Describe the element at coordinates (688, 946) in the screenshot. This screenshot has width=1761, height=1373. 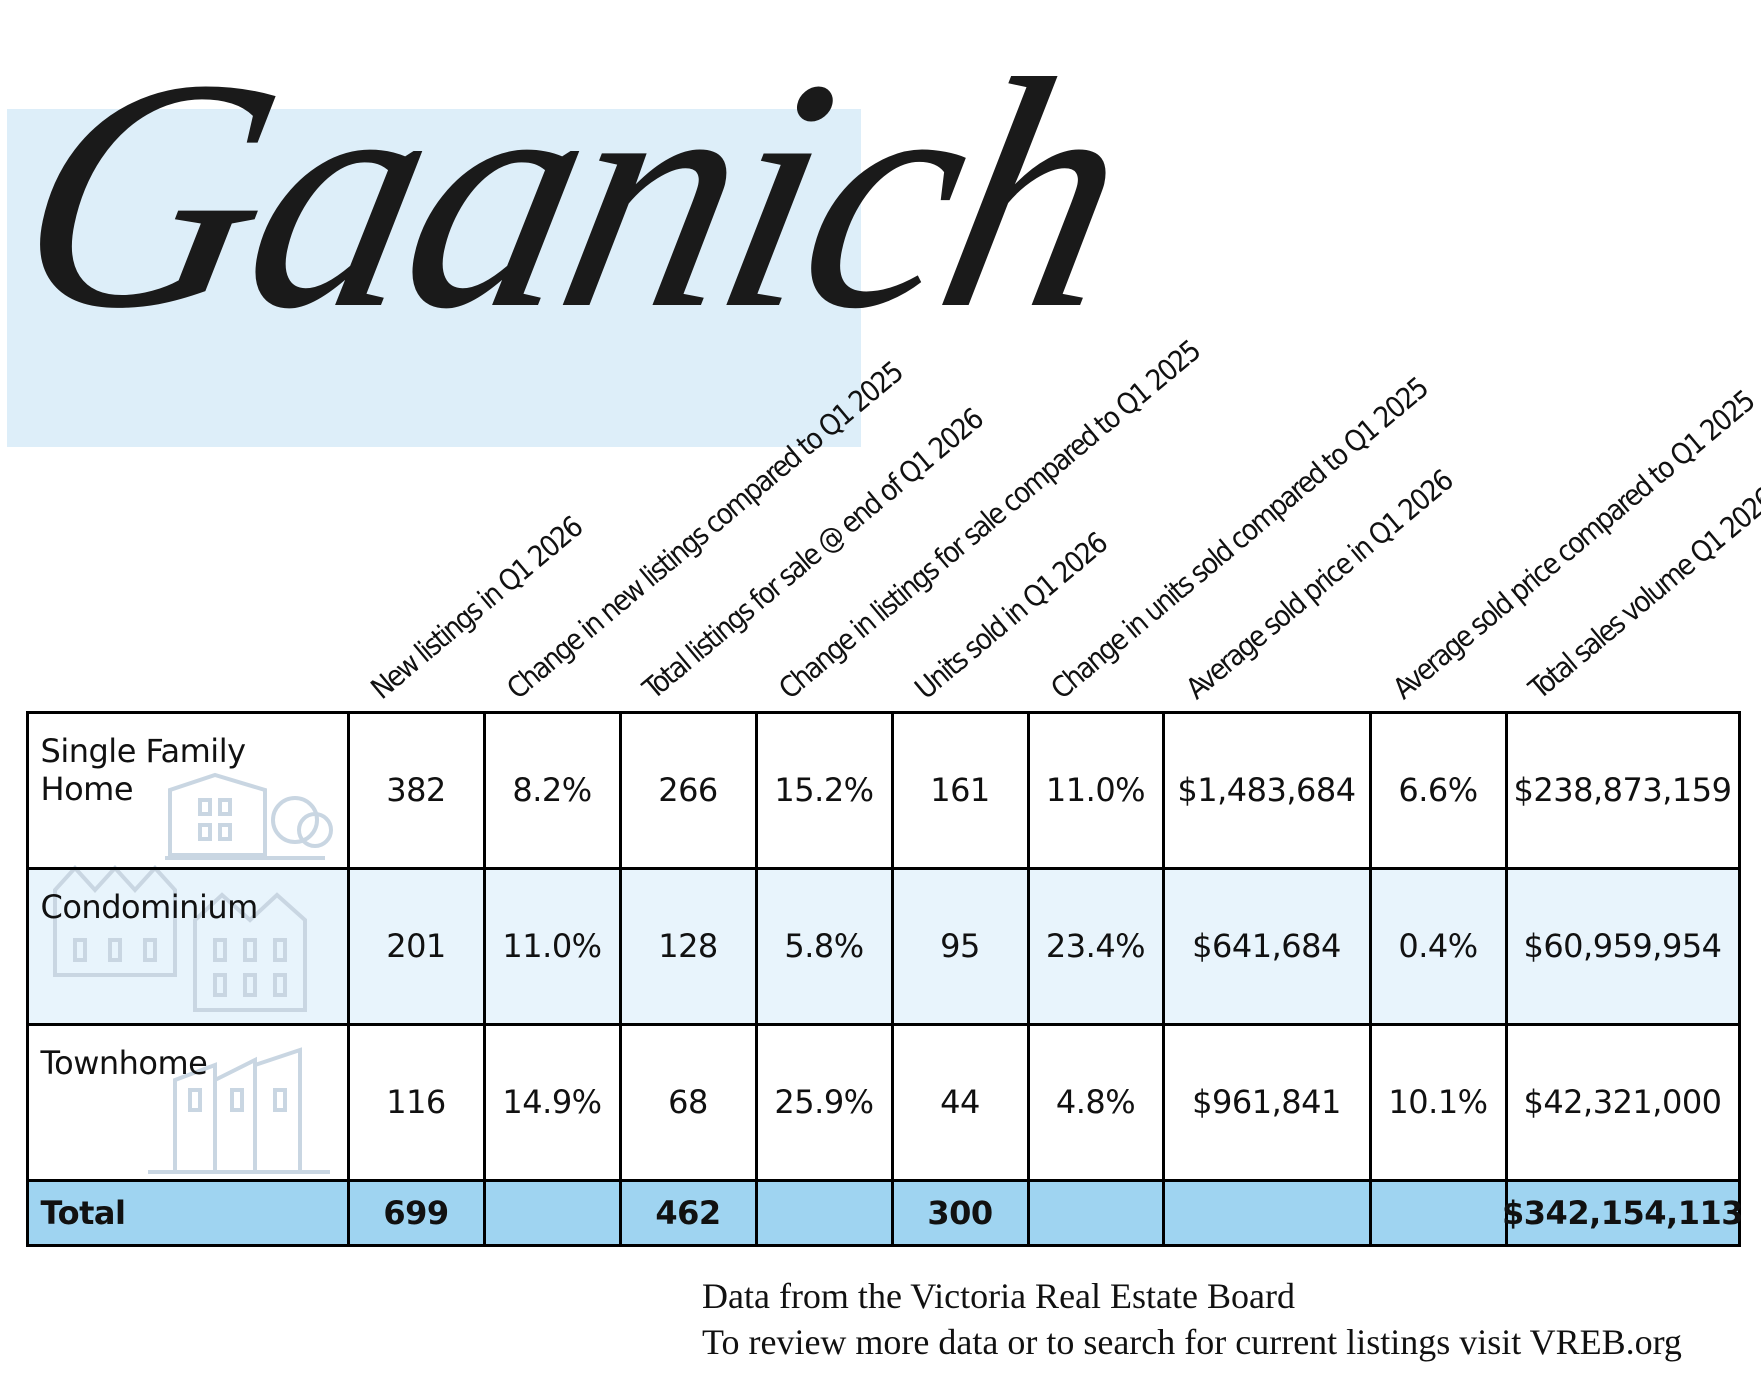
I see `table-cell: 128` at that location.